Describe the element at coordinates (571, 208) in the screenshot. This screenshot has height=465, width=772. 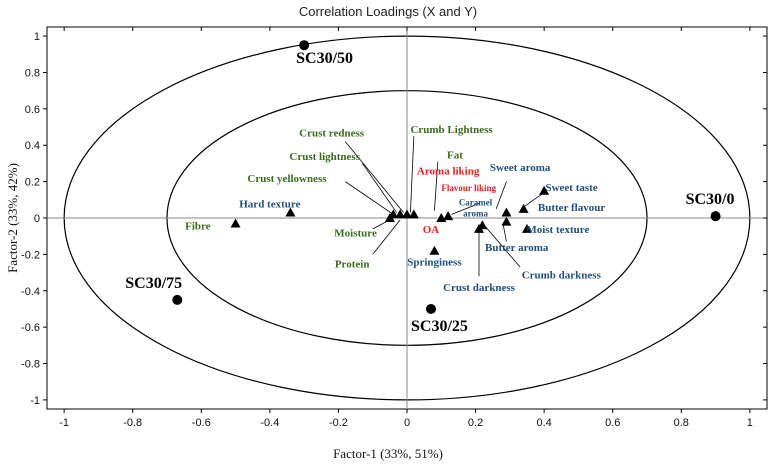
I see `variable-label: Butter flavour` at that location.